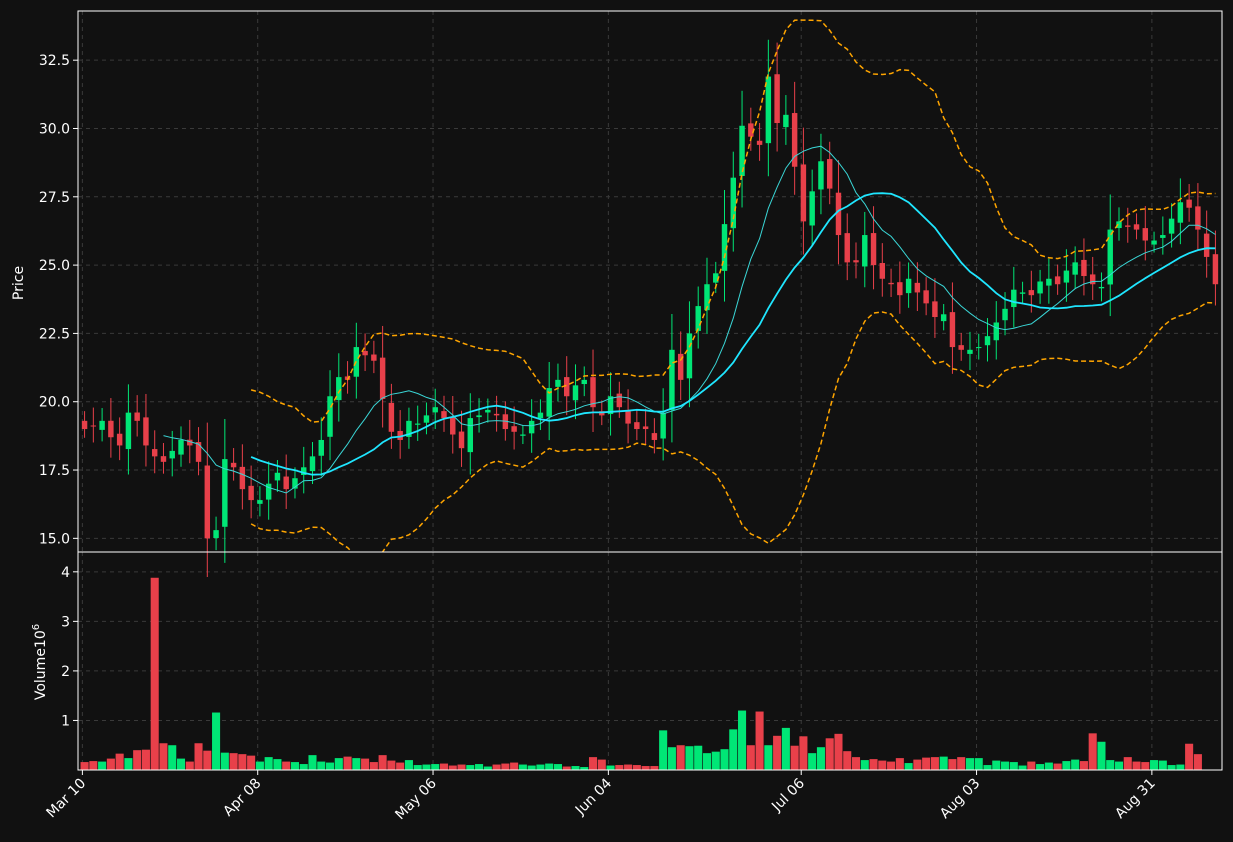 This screenshot has width=1233, height=842. I want to click on volume-tick-label: 3, so click(65, 622).